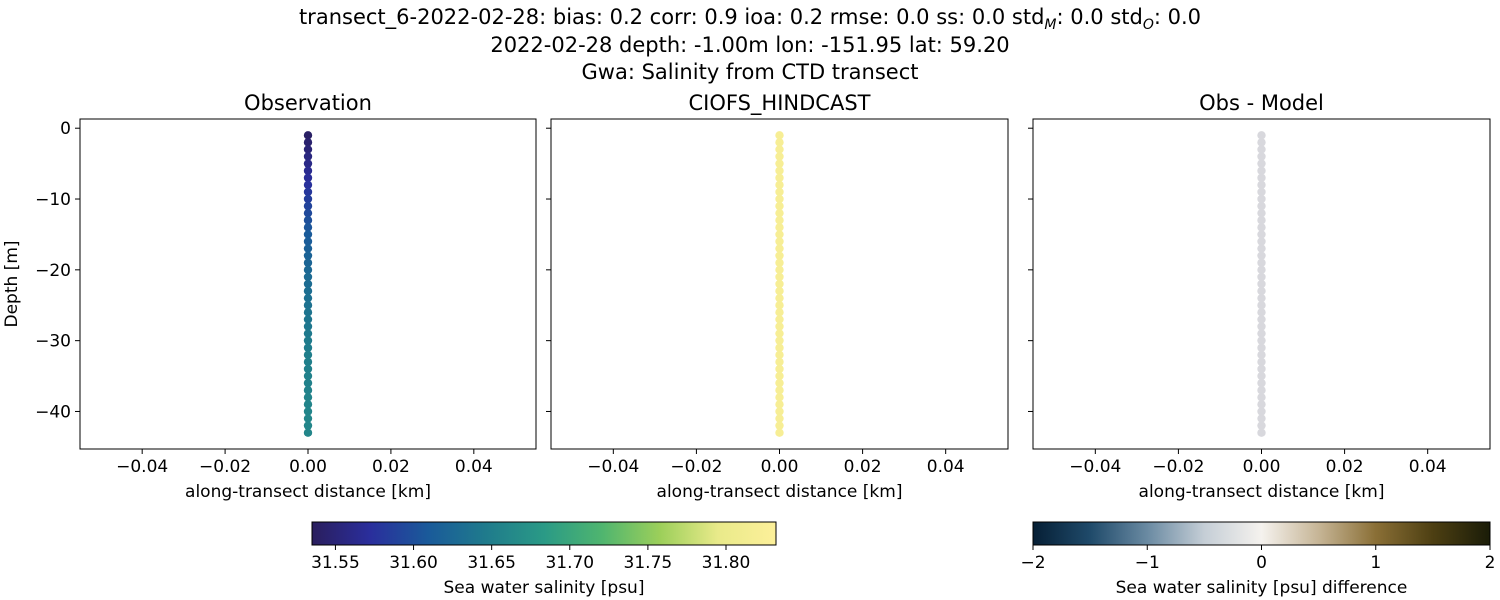 This screenshot has height=600, width=1500. What do you see at coordinates (491, 563) in the screenshot?
I see `colorbar-tick-label: 31.65` at bounding box center [491, 563].